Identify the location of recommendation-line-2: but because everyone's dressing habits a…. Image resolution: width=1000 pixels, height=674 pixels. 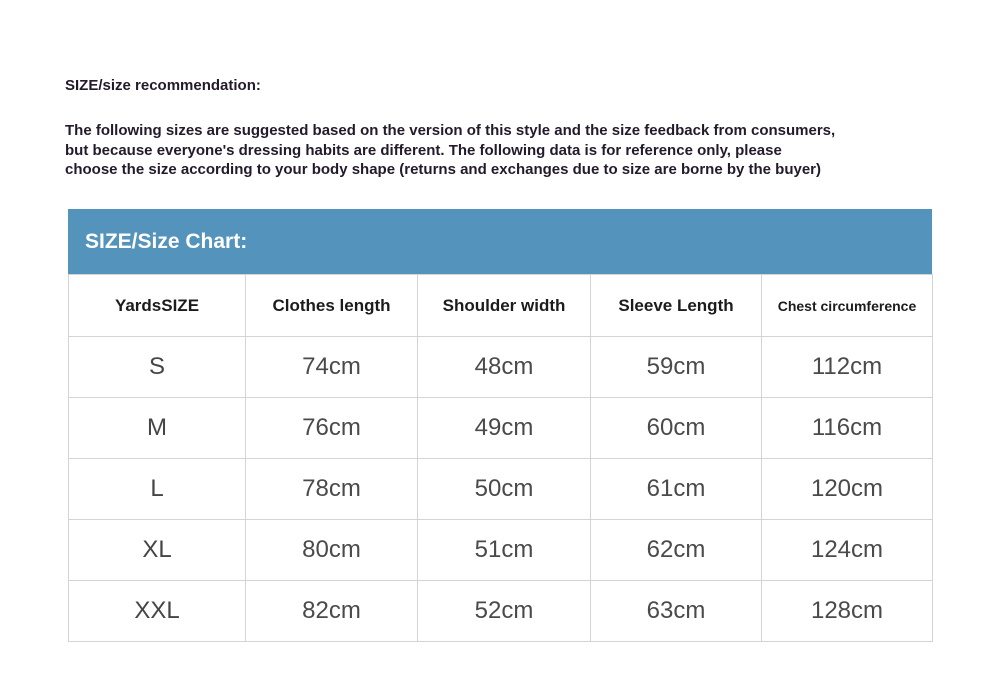
(423, 150).